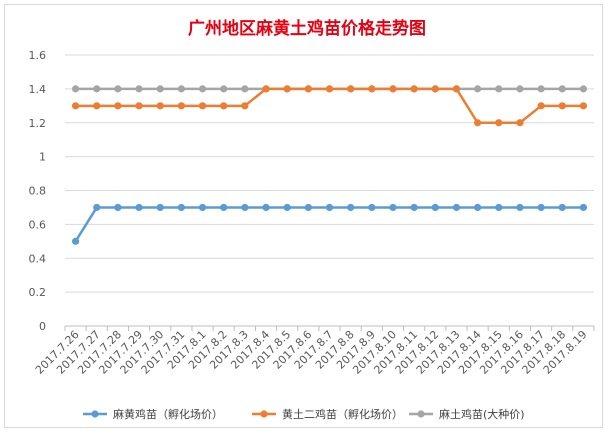 The image size is (609, 433). What do you see at coordinates (38, 258) in the screenshot?
I see `y-tick-label: 0.4` at bounding box center [38, 258].